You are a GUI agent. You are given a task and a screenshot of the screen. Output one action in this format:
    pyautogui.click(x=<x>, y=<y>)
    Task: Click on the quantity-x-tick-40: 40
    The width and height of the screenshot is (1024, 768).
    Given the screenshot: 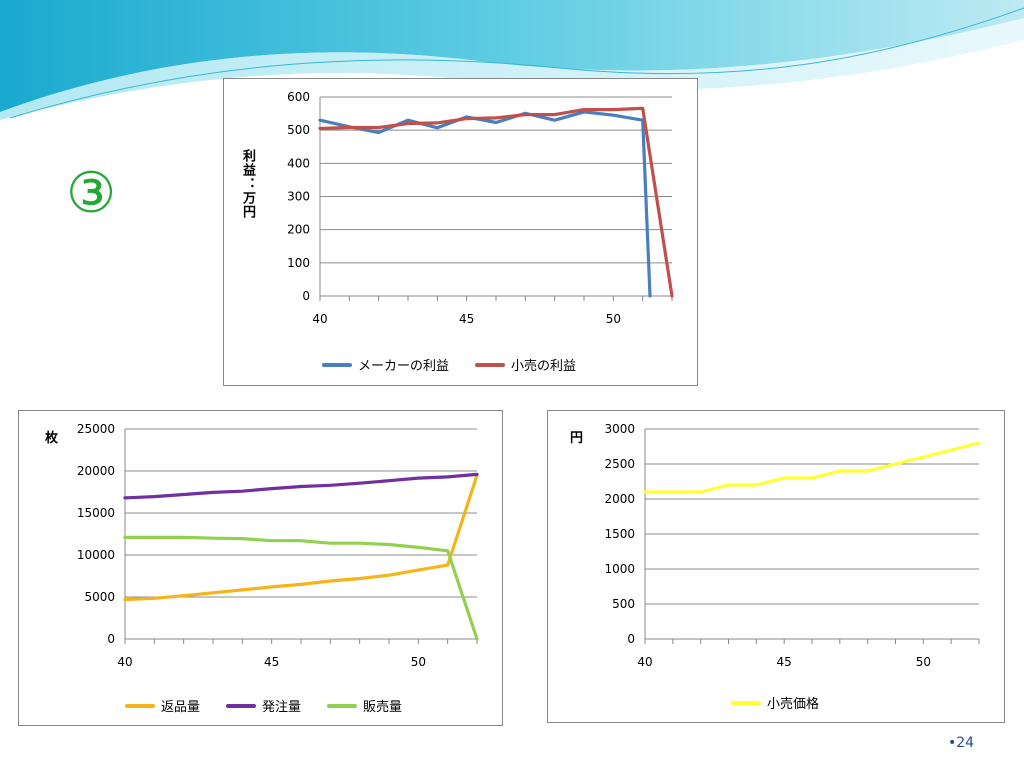 What is the action you would take?
    pyautogui.click(x=124, y=662)
    